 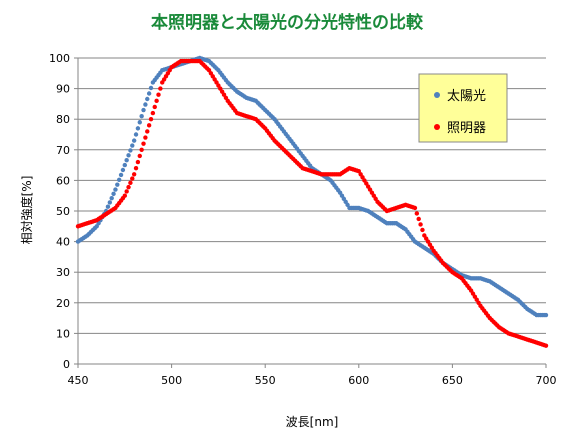 What do you see at coordinates (437, 95) in the screenshot?
I see `legend-marker-sunlight` at bounding box center [437, 95].